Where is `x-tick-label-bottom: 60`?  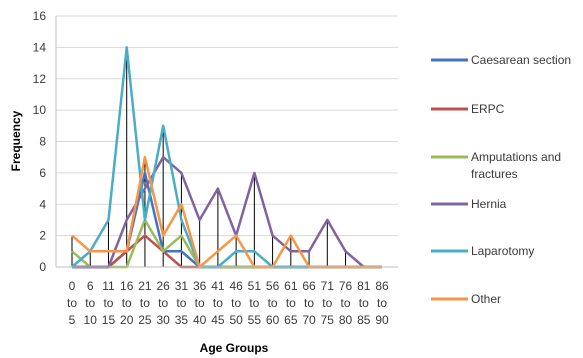
x-tick-label-bottom: 60 is located at coordinates (273, 320).